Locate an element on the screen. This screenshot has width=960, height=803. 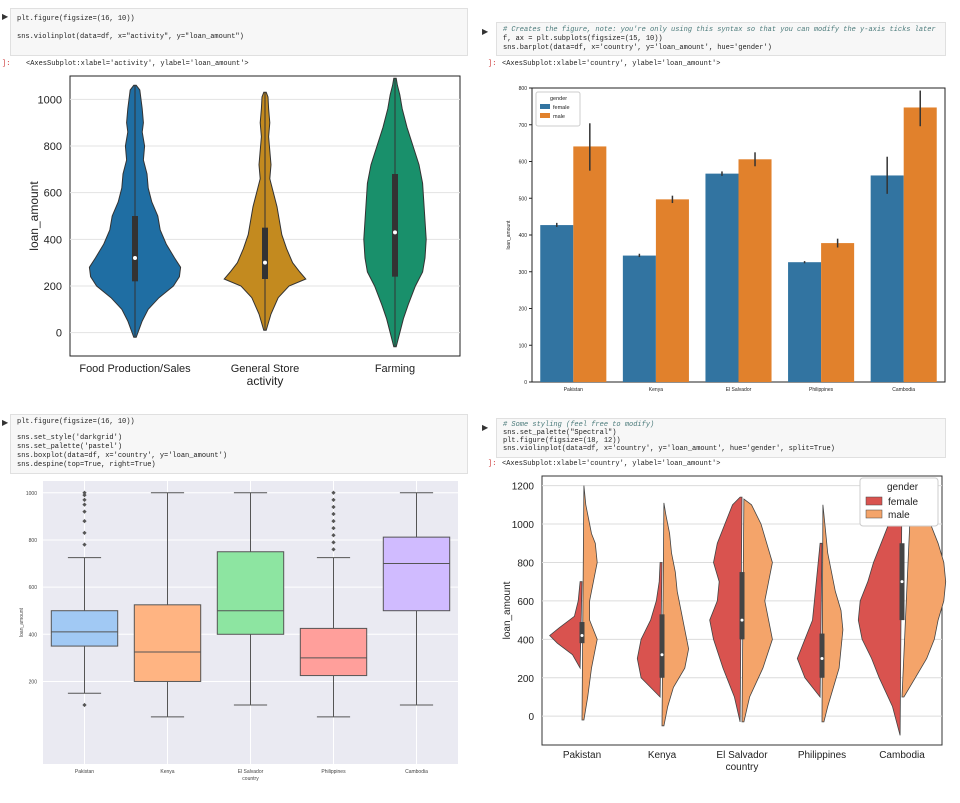
y-tick-label: 700 is located at coordinates (523, 126).